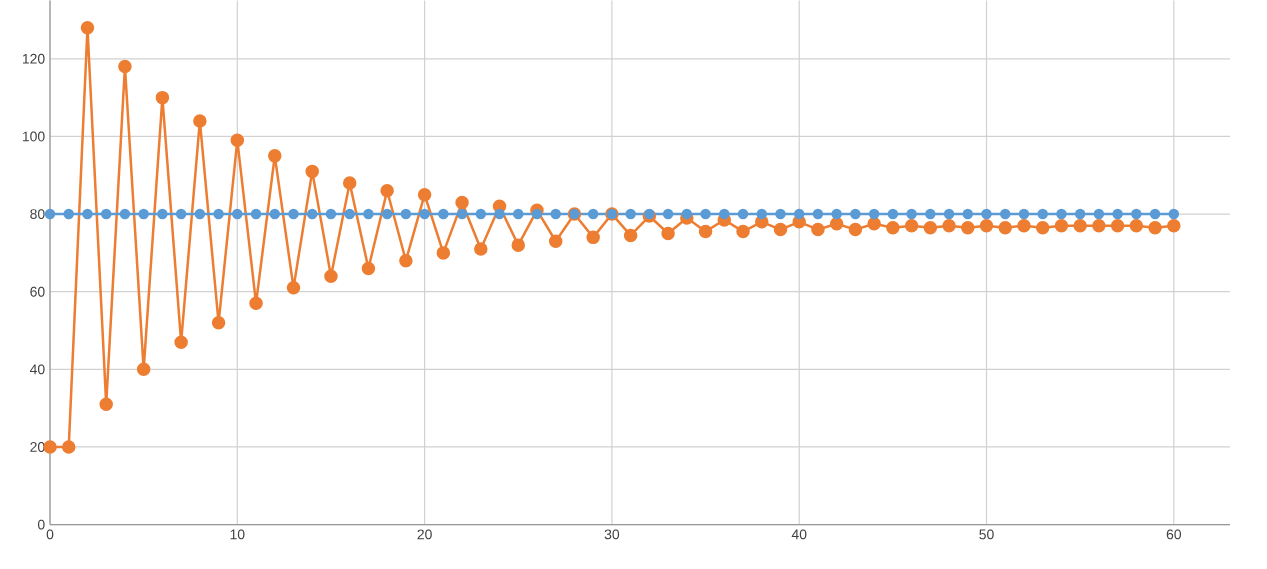 This screenshot has height=569, width=1267. Describe the element at coordinates (424, 534) in the screenshot. I see `x-tick-label: 20` at that location.